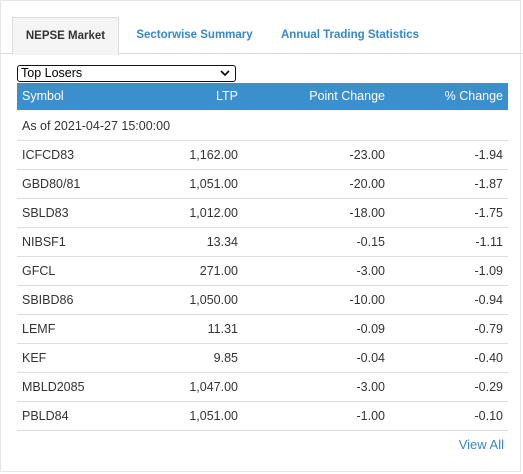 The image size is (523, 474). I want to click on pct-change-cell: -0.94, so click(489, 300).